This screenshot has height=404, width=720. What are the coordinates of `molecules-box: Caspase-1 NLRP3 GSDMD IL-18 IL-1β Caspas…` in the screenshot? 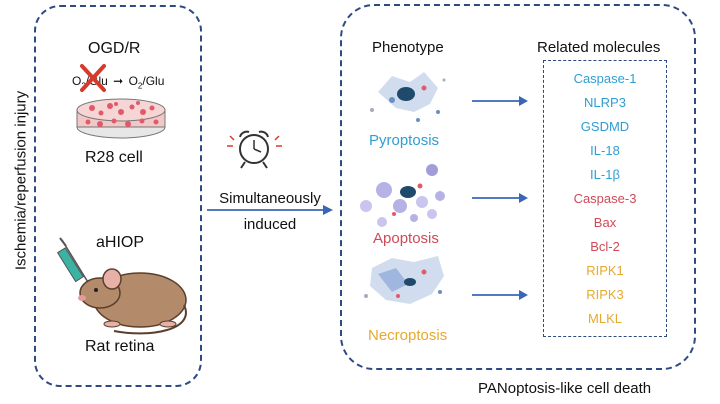 It's located at (605, 198).